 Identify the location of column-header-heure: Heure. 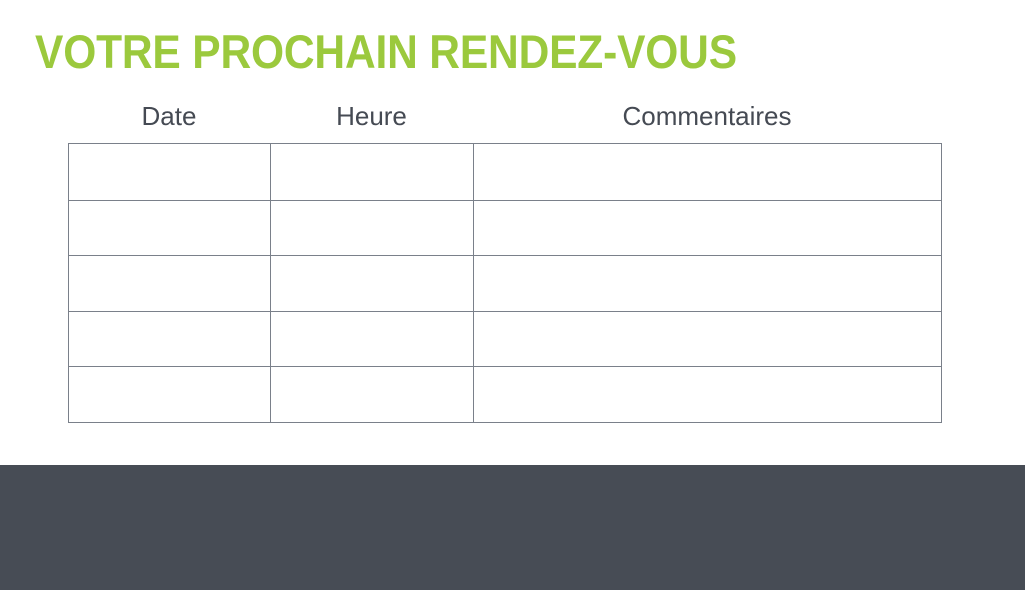
(371, 116).